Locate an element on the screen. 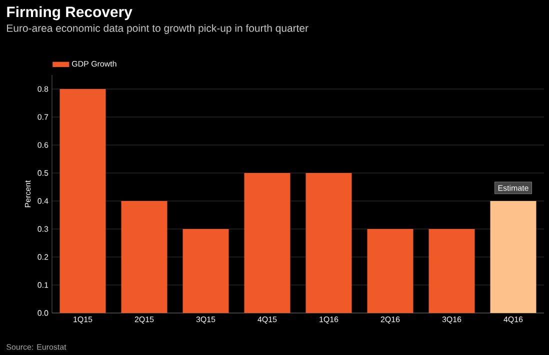 The height and width of the screenshot is (355, 549). chart-title: Firming Recovery is located at coordinates (69, 13).